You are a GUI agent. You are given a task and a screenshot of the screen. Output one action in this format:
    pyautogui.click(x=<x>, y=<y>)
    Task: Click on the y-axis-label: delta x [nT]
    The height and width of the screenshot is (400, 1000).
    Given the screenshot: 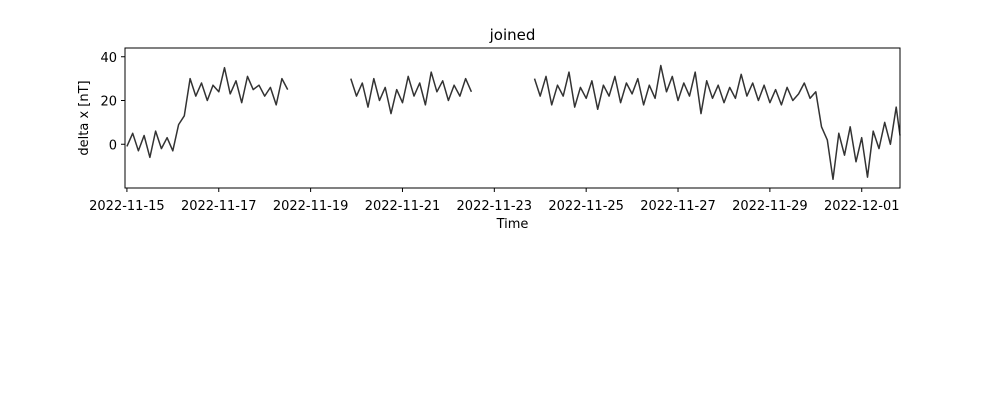 What is the action you would take?
    pyautogui.click(x=84, y=117)
    